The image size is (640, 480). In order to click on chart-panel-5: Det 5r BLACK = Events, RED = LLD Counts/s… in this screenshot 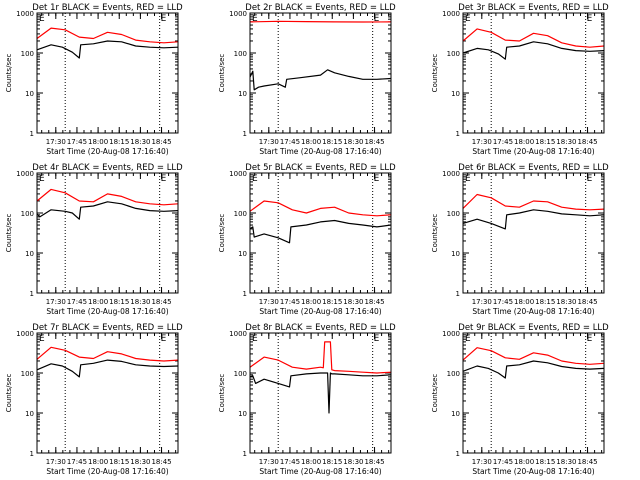, I will do `click(307, 239)`.